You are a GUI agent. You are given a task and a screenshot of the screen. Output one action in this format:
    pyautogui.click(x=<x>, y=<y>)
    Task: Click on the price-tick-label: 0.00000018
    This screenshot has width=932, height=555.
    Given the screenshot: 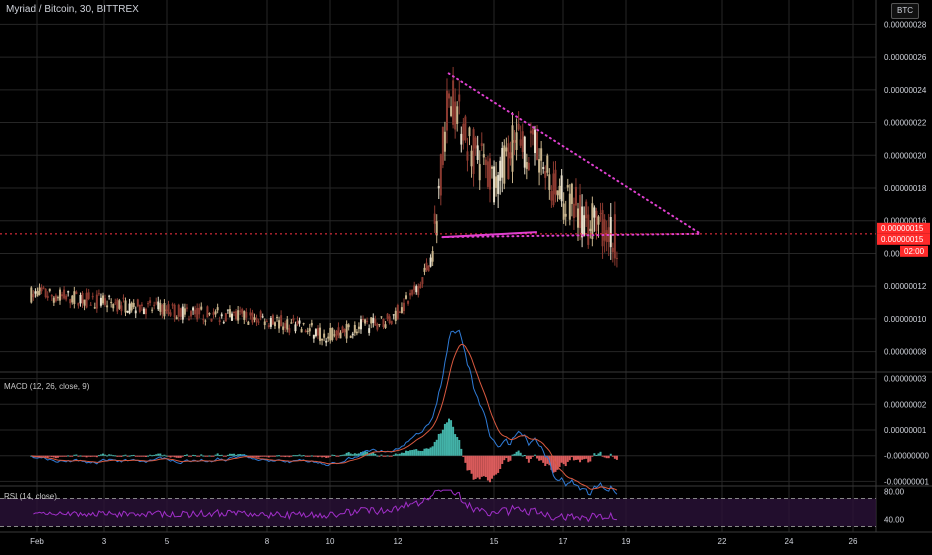 What is the action you would take?
    pyautogui.click(x=905, y=188)
    